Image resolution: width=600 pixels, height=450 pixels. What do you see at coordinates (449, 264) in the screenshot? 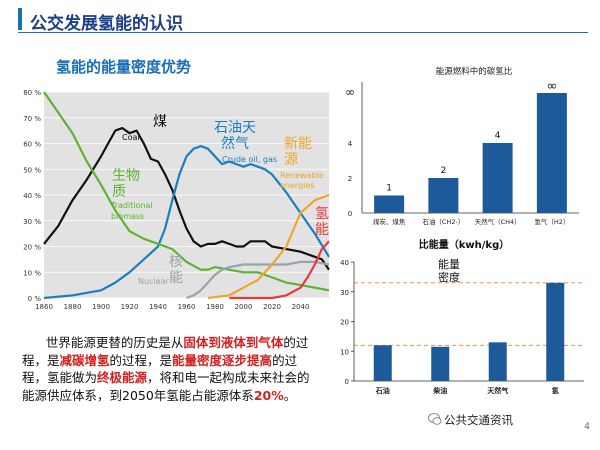
I see `energy-density-annotation-1: 能量` at bounding box center [449, 264].